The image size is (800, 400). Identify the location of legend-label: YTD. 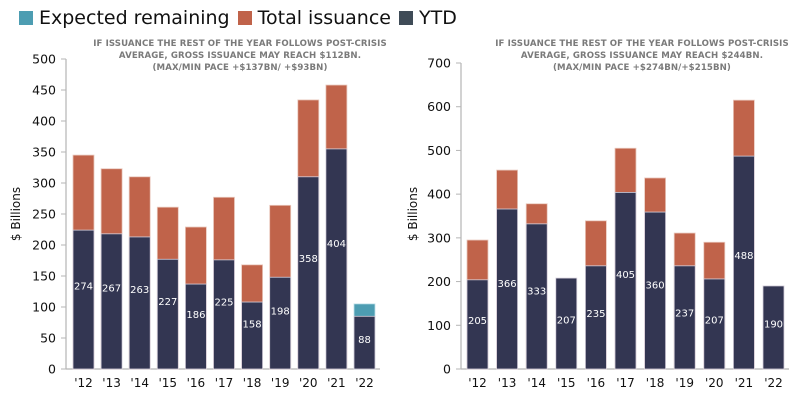
(437, 18).